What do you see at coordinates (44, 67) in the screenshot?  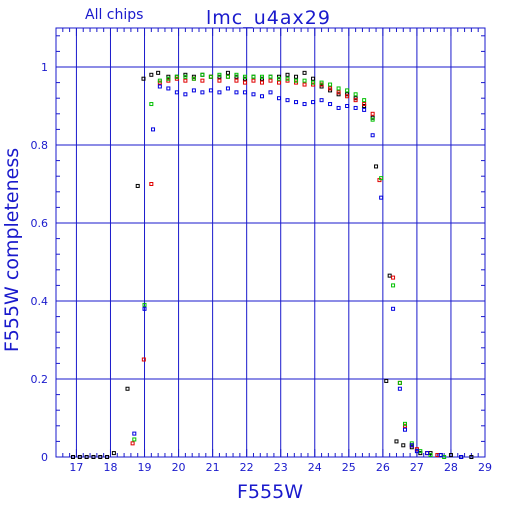 I see `y-tick-label: 1` at bounding box center [44, 67].